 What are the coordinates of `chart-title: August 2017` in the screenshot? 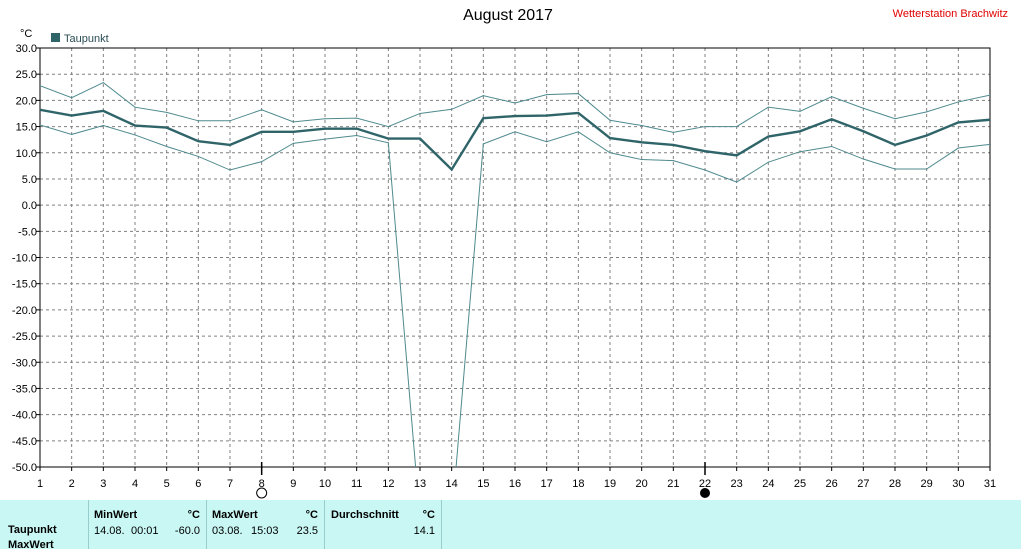 It's located at (508, 15).